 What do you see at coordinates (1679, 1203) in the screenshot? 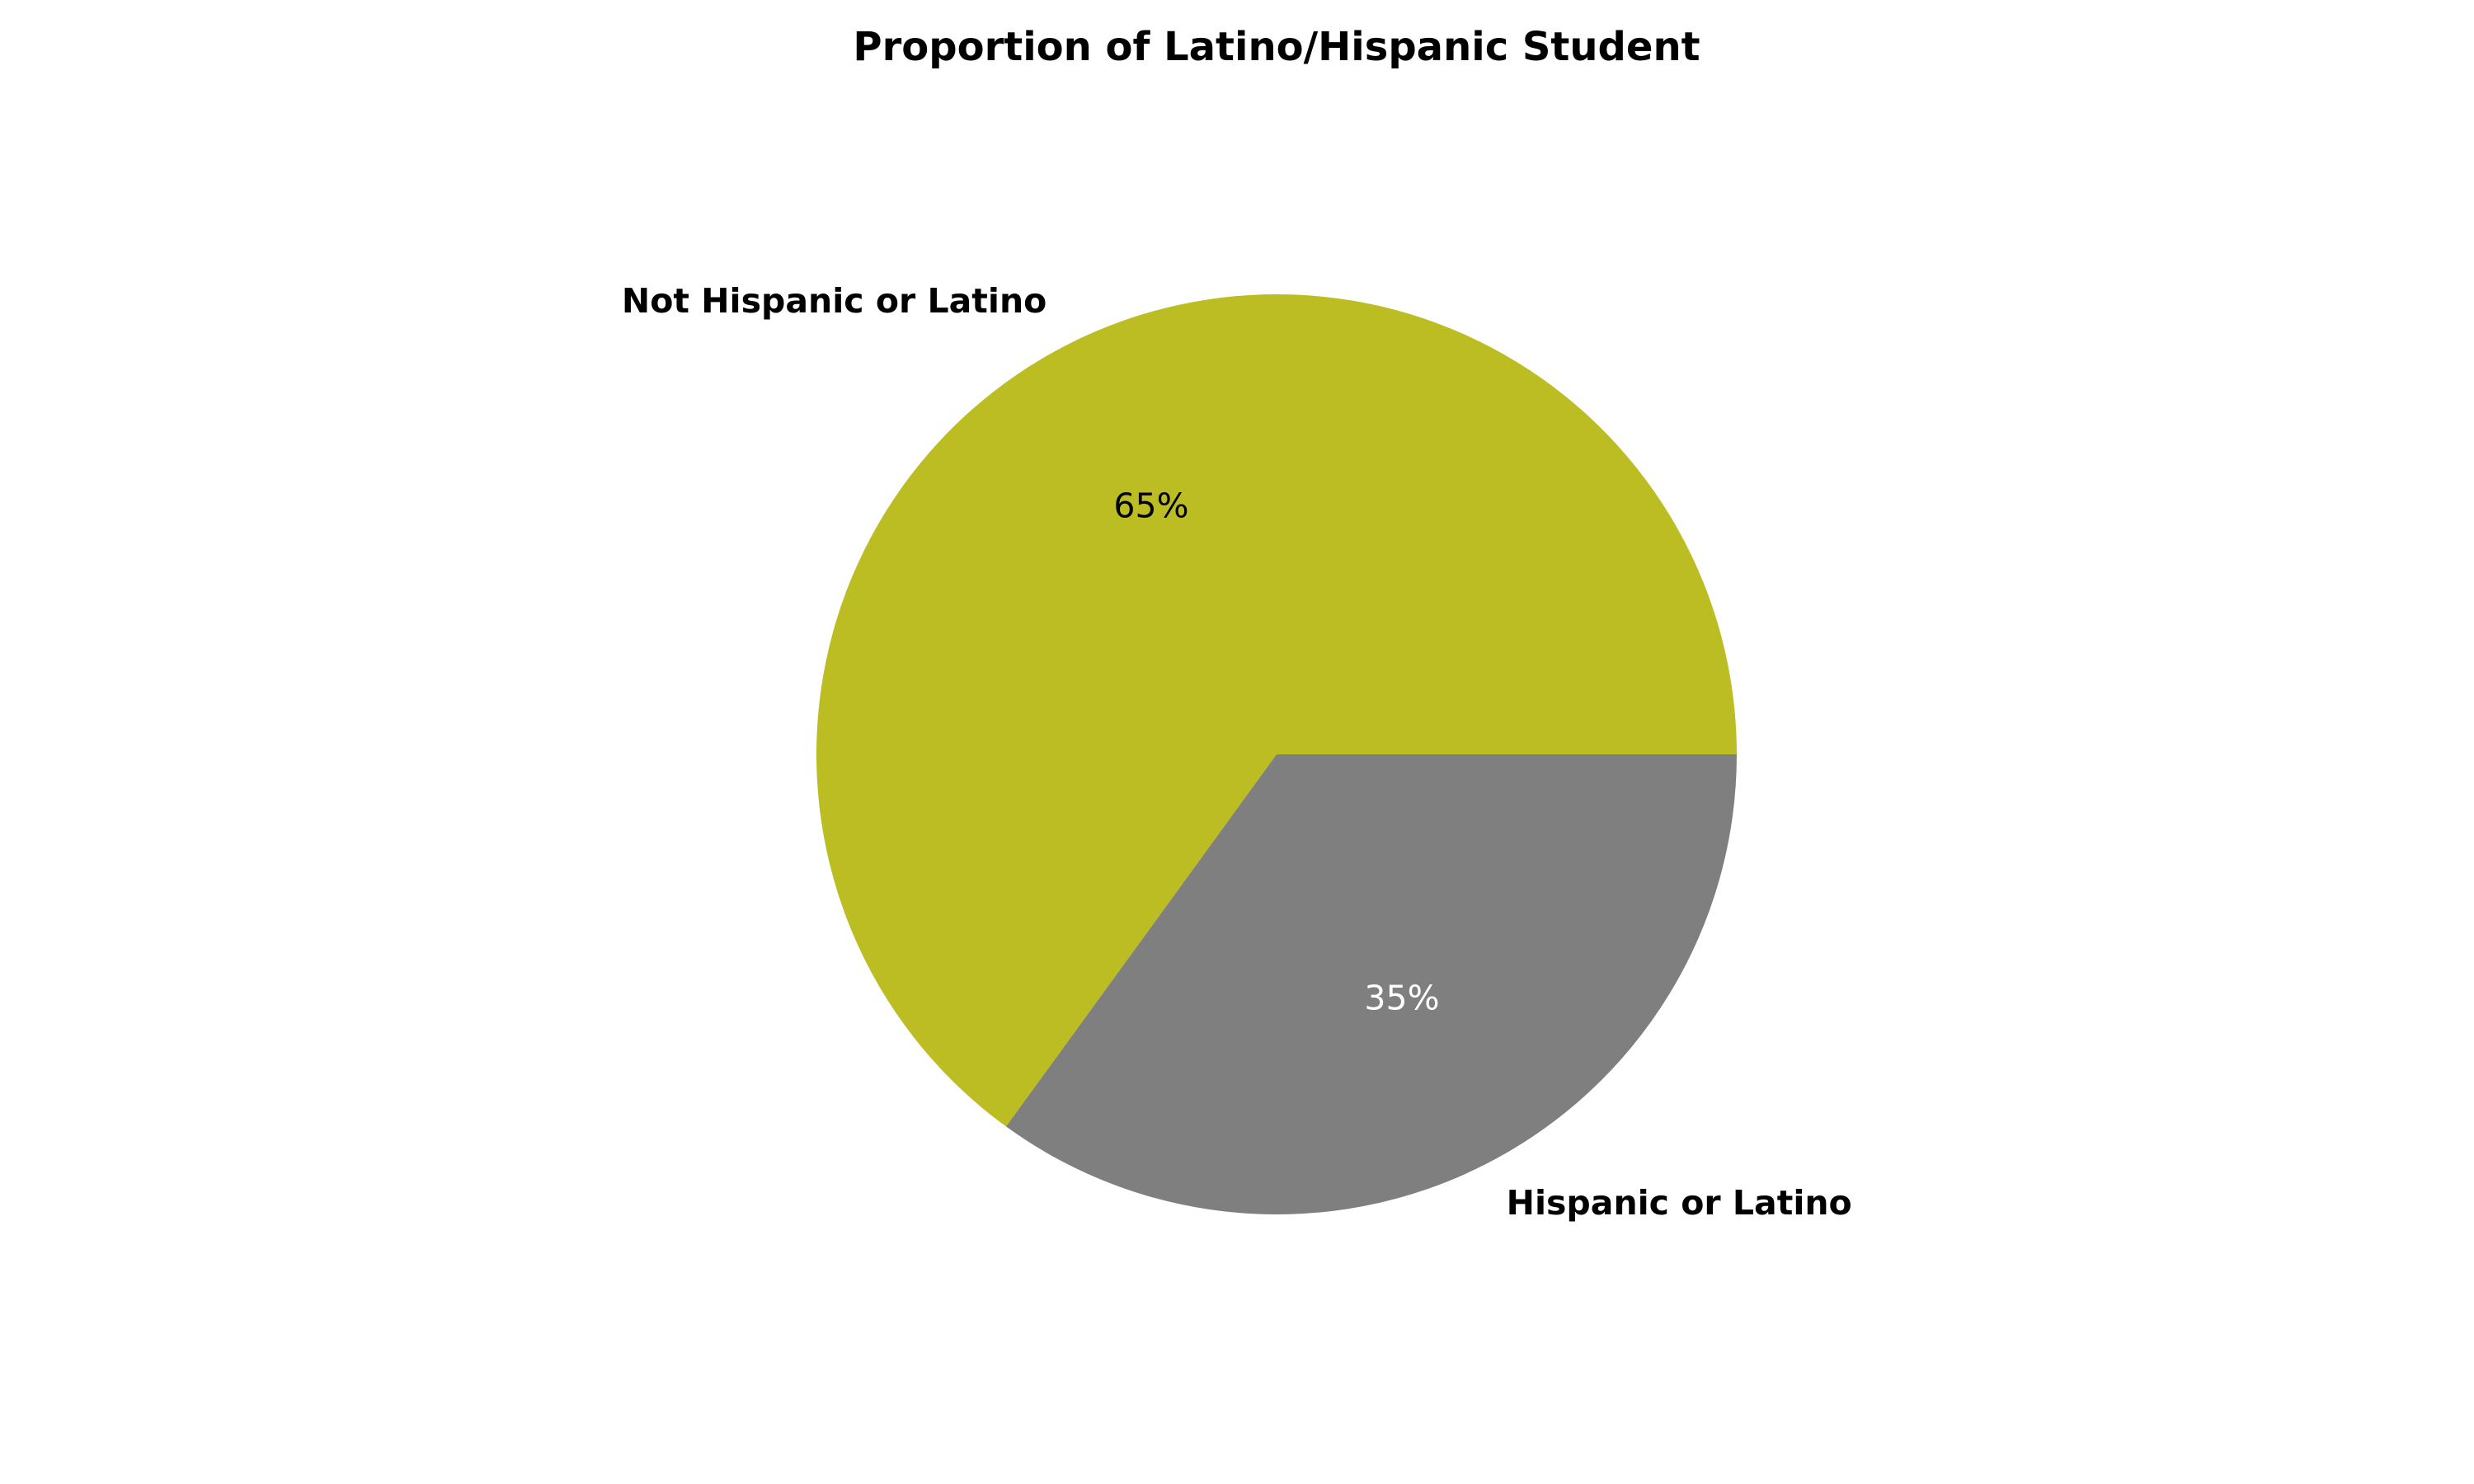
I see `pie-category-label-1: Hispanic or Latino` at bounding box center [1679, 1203].